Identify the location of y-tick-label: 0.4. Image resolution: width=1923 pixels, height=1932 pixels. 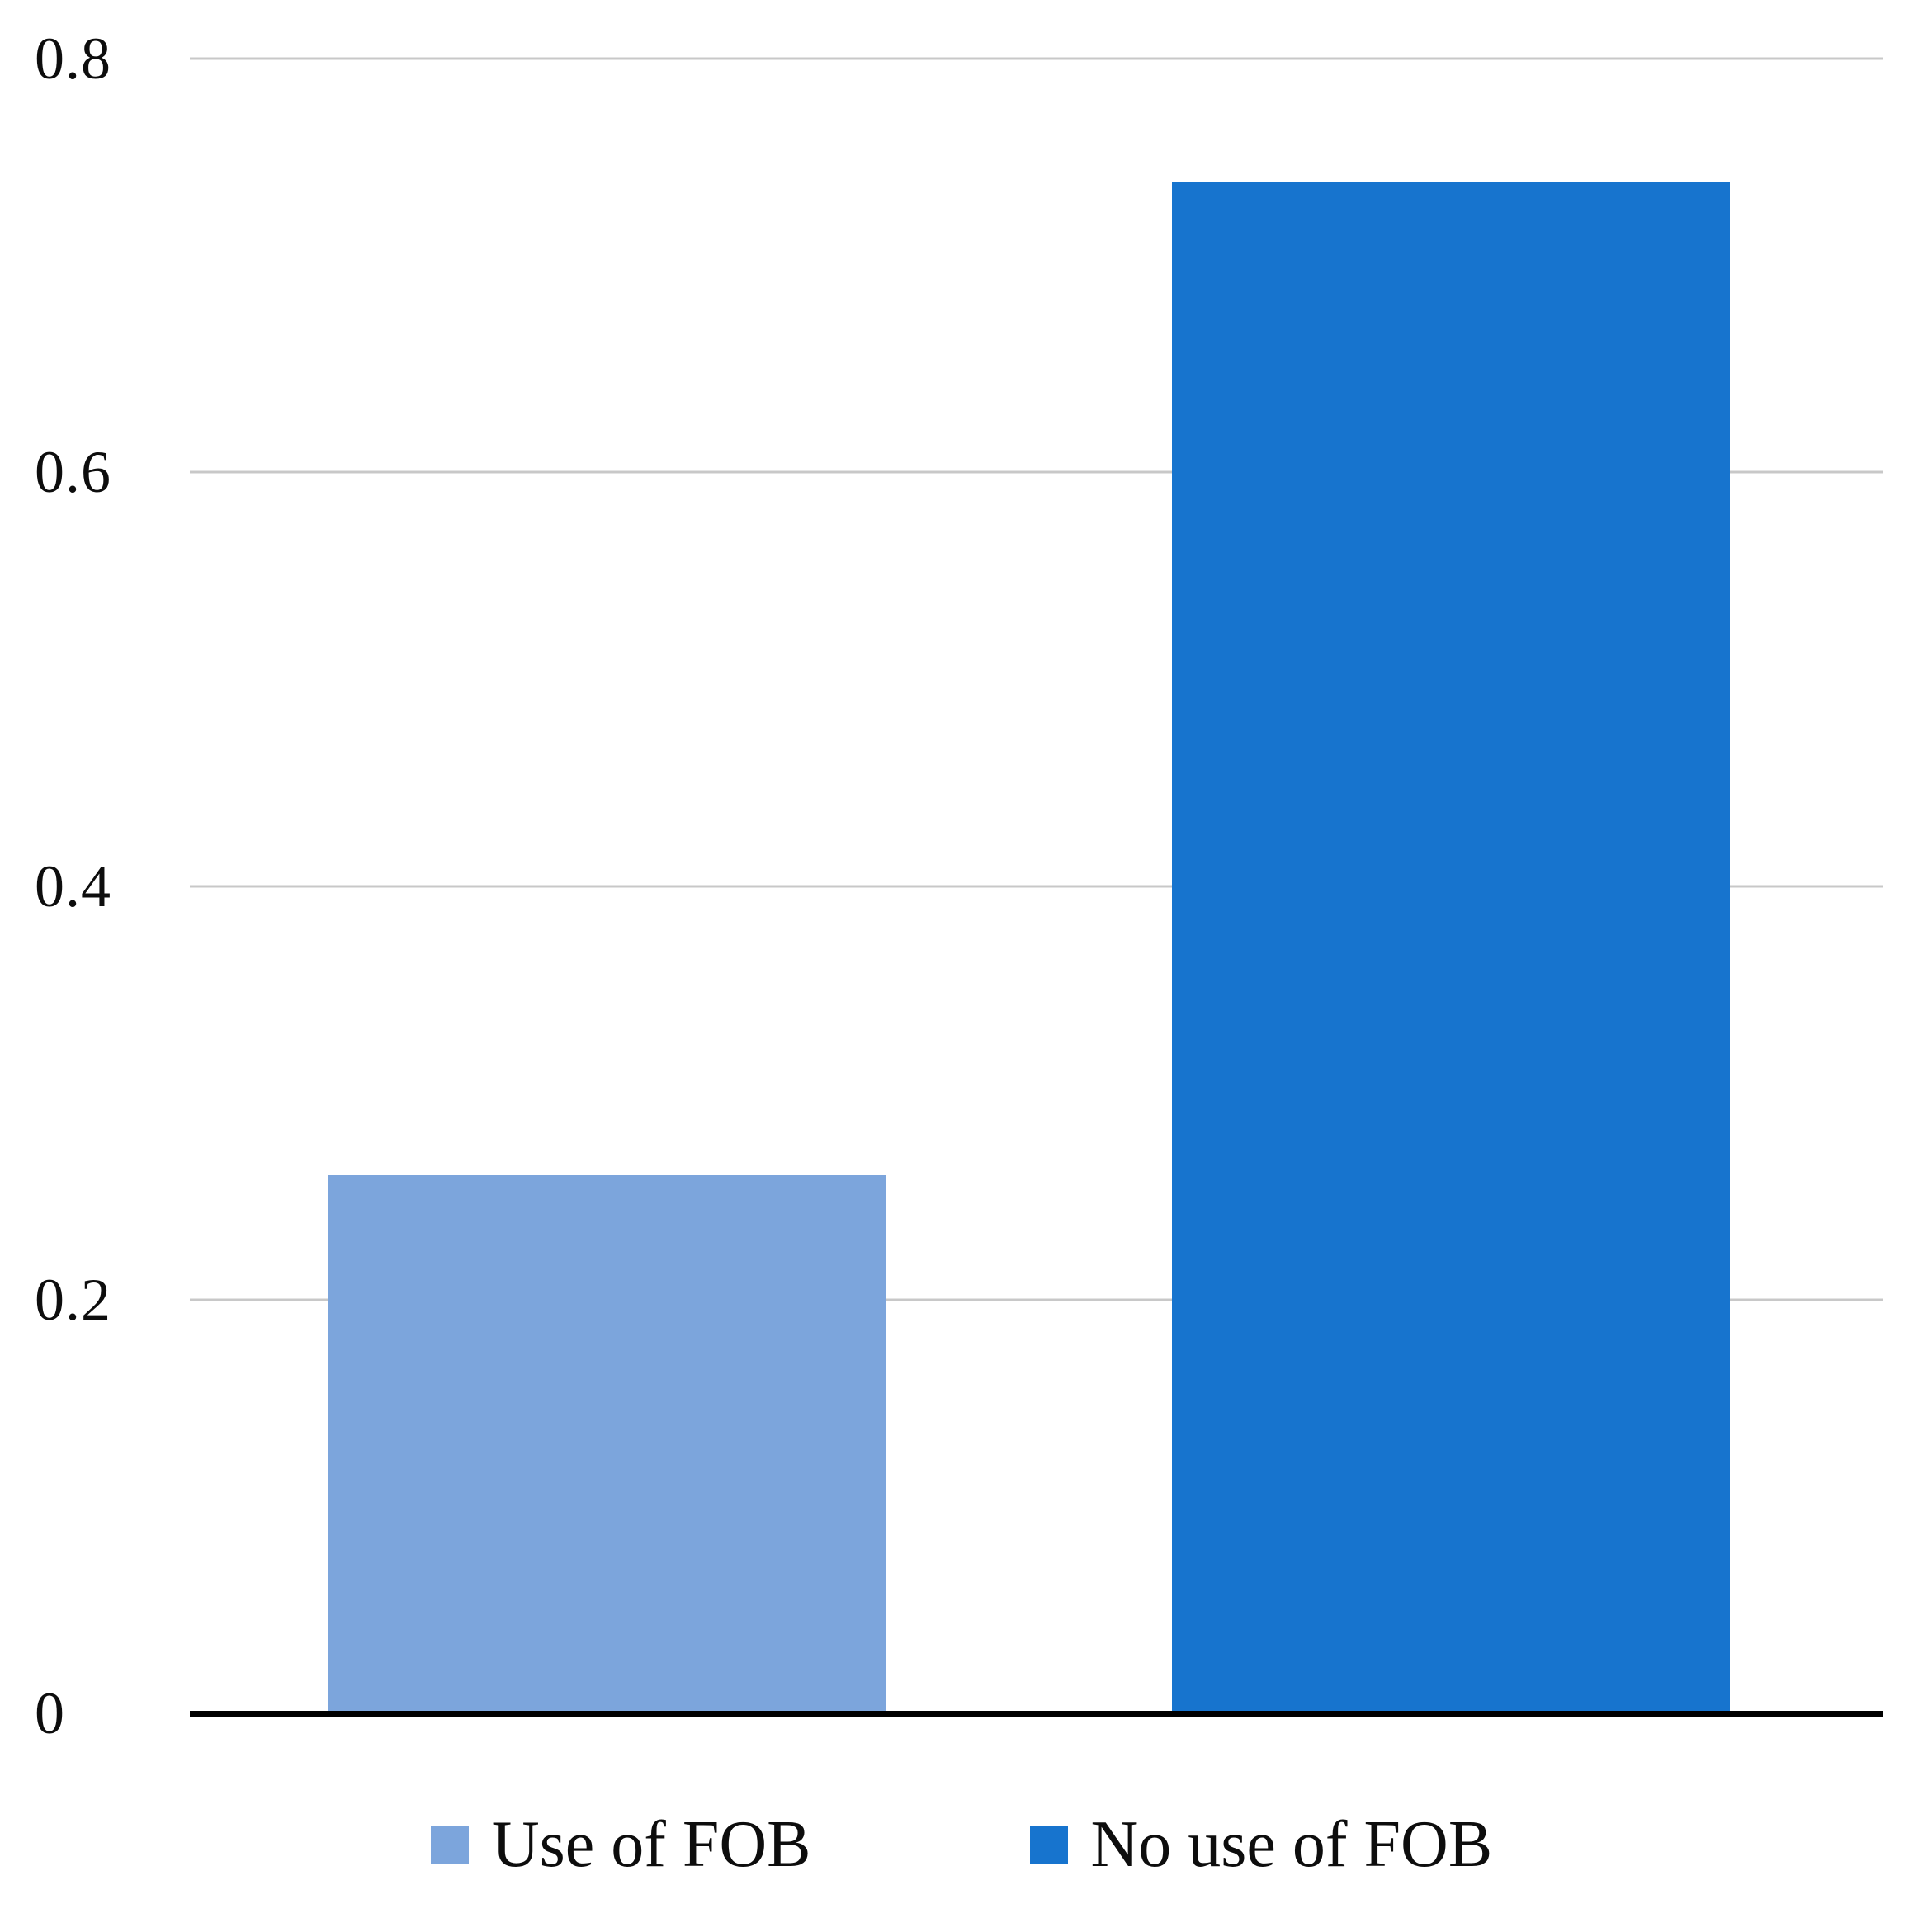
(73, 886).